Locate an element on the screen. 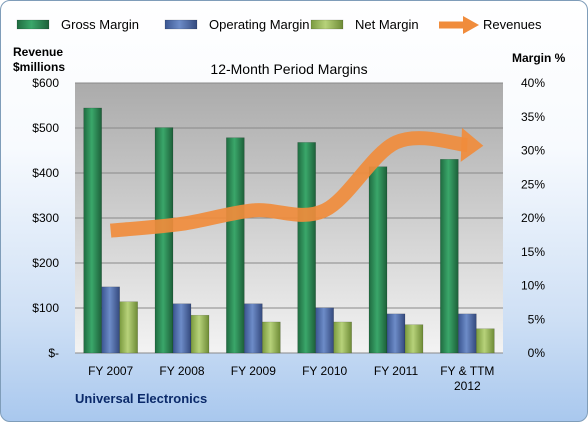  right-tick-label: 15% is located at coordinates (533, 252).